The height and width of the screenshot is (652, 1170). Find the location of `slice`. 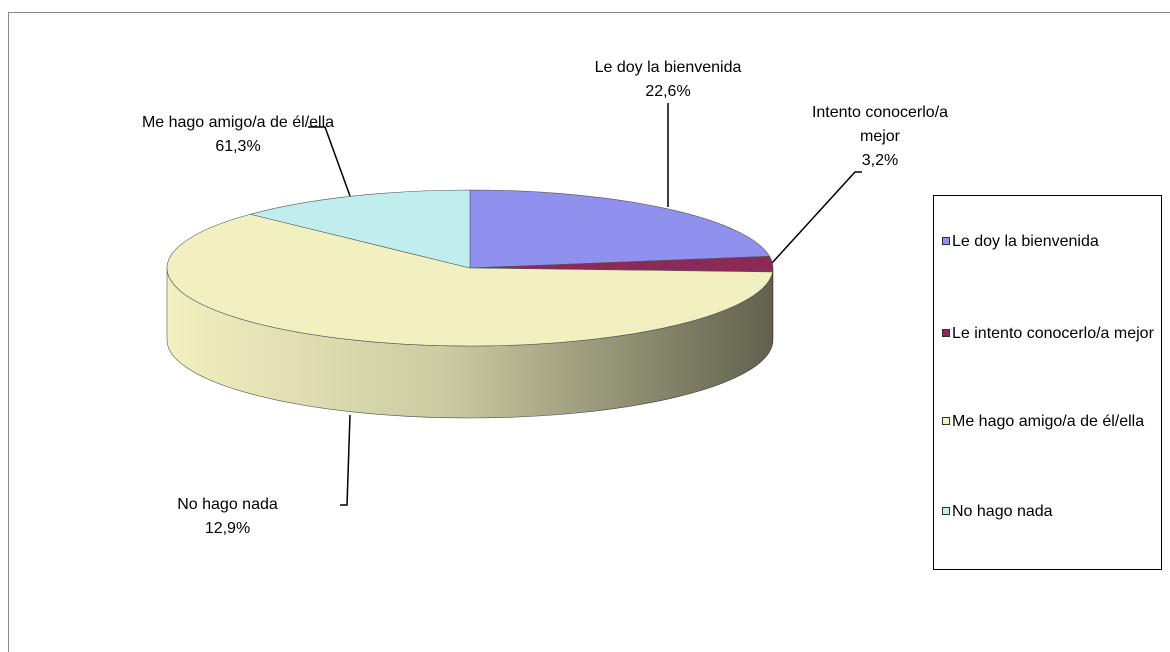

slice is located at coordinates (620, 229).